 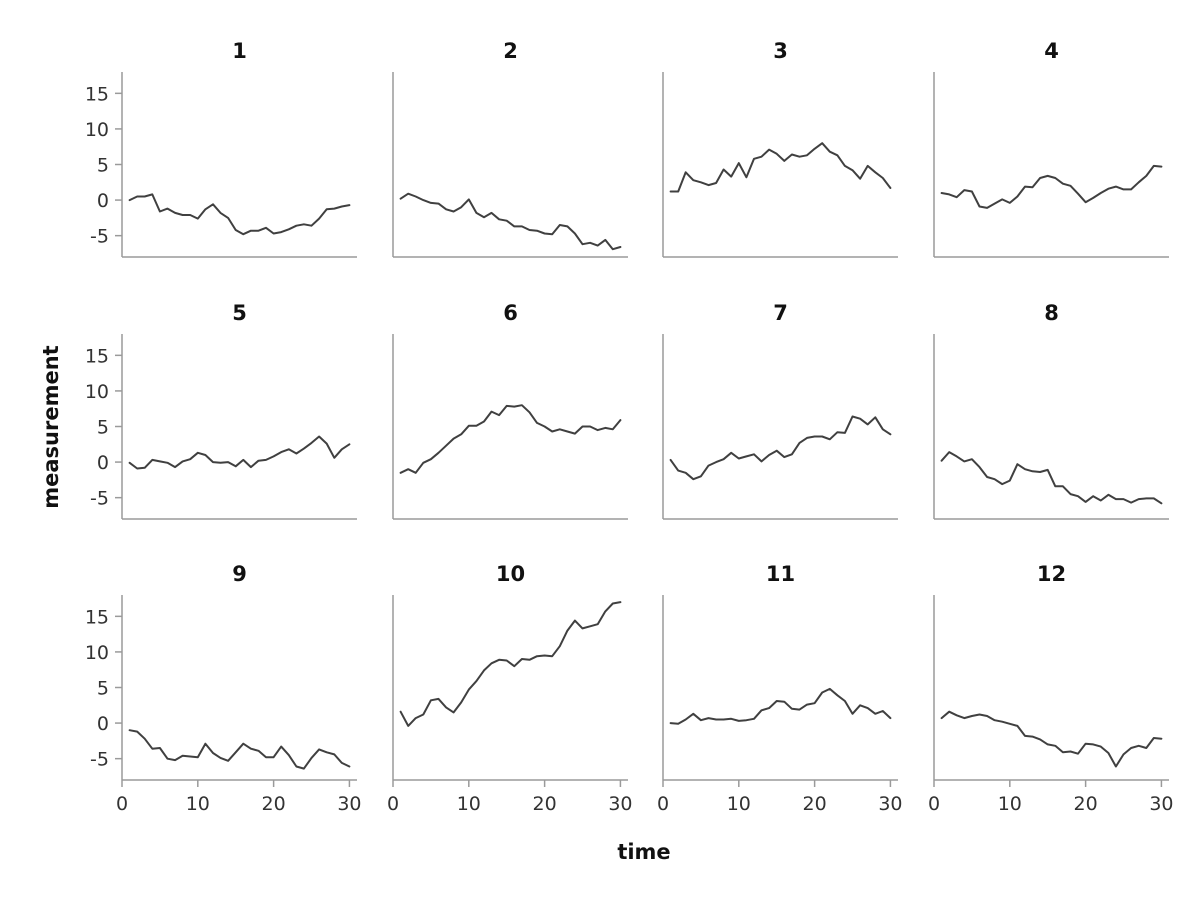 I want to click on panel-9: 9 -5 0 5 10 15 0 10 20 30, so click(x=223, y=688).